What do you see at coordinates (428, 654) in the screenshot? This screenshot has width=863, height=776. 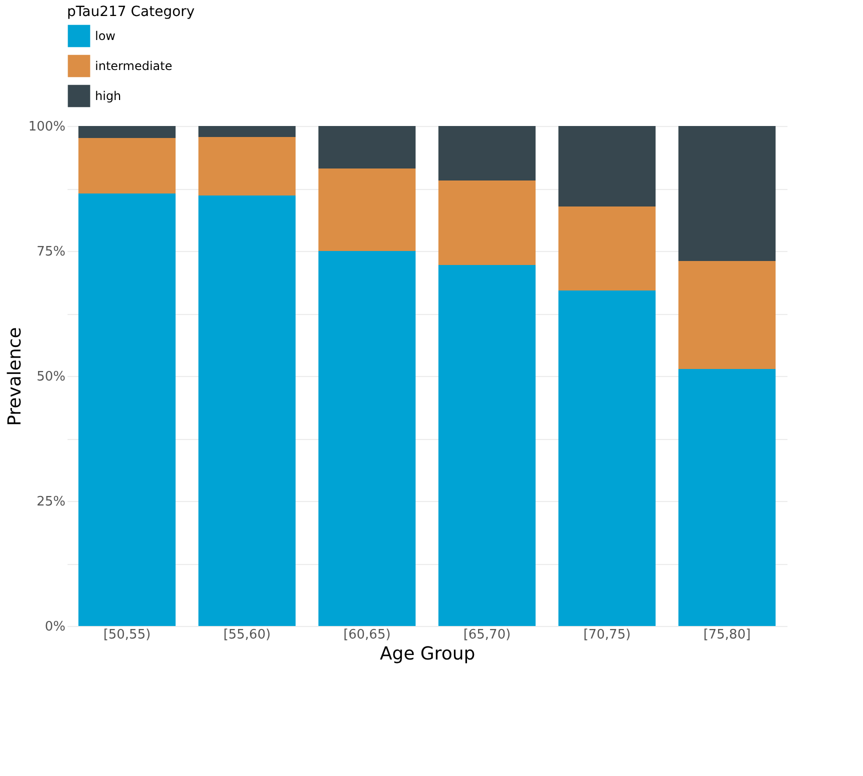 I see `x-axis-title: Age Group` at bounding box center [428, 654].